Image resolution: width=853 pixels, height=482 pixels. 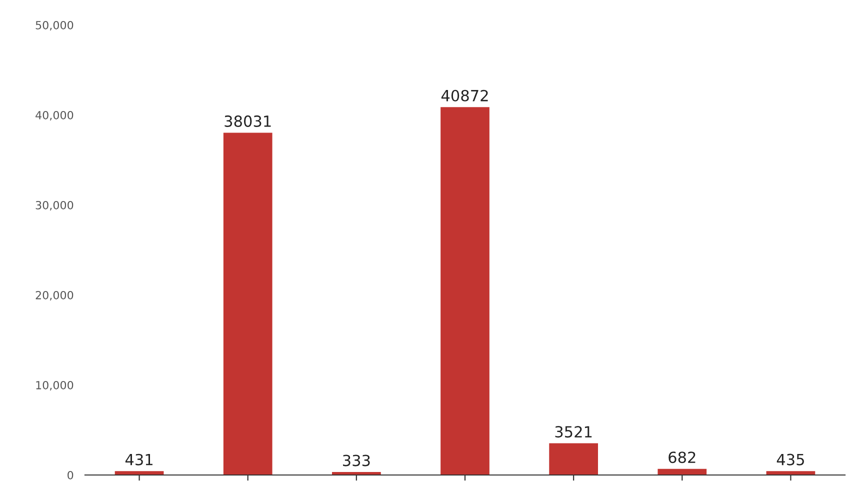 What do you see at coordinates (55, 205) in the screenshot?
I see `y-tick-label: 30,000` at bounding box center [55, 205].